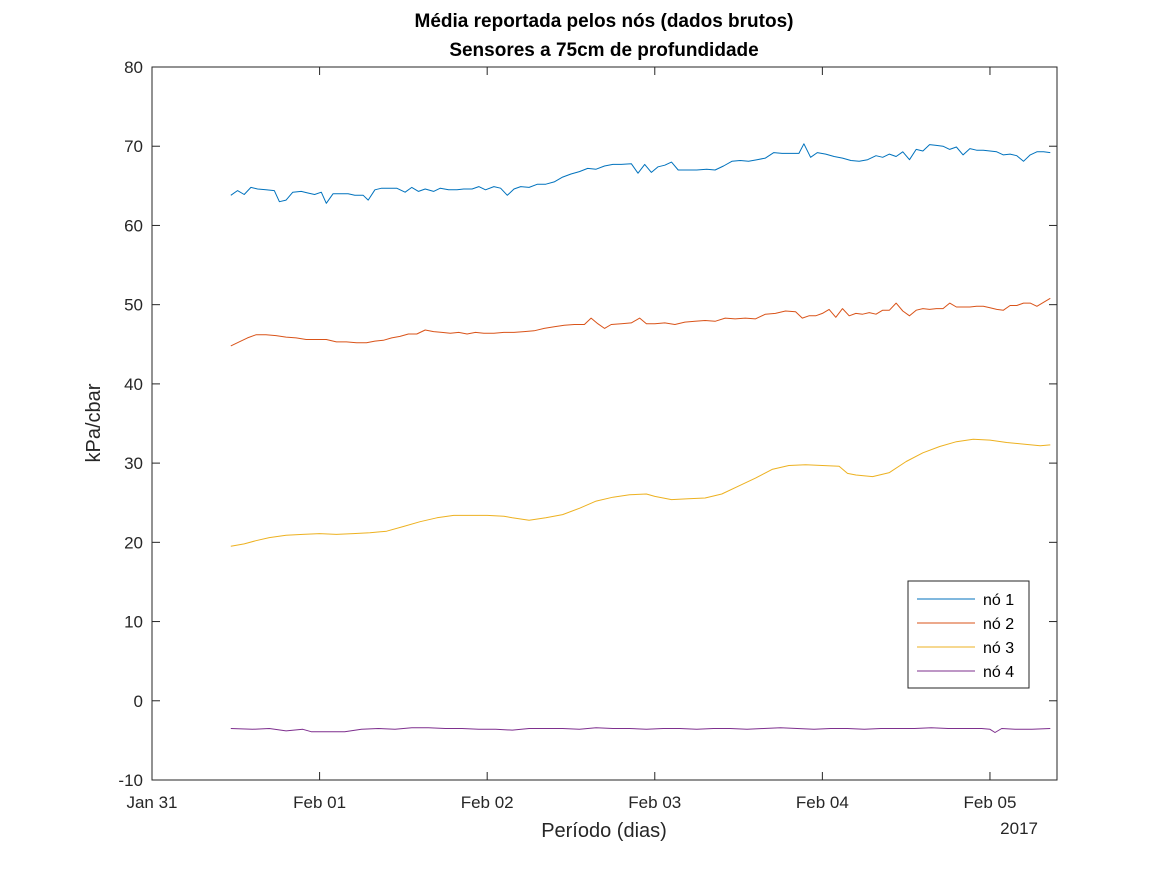 Image resolution: width=1167 pixels, height=875 pixels. Describe the element at coordinates (604, 21) in the screenshot. I see `chart-title-line-1: Média reportada pelos nós (dados brutos)` at that location.